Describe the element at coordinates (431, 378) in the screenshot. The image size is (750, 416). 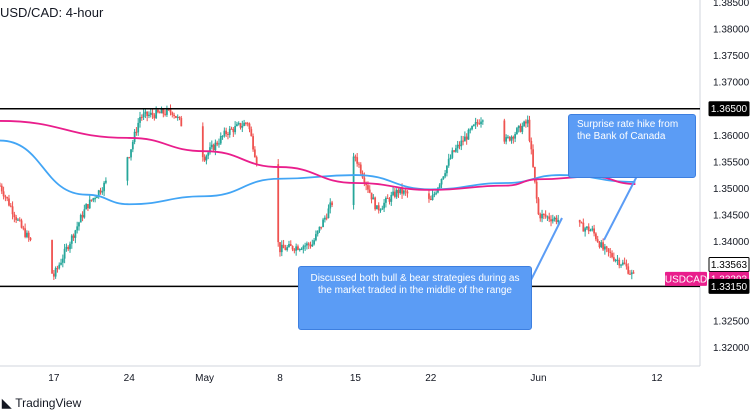
I see `x-tick-label: 22` at that location.